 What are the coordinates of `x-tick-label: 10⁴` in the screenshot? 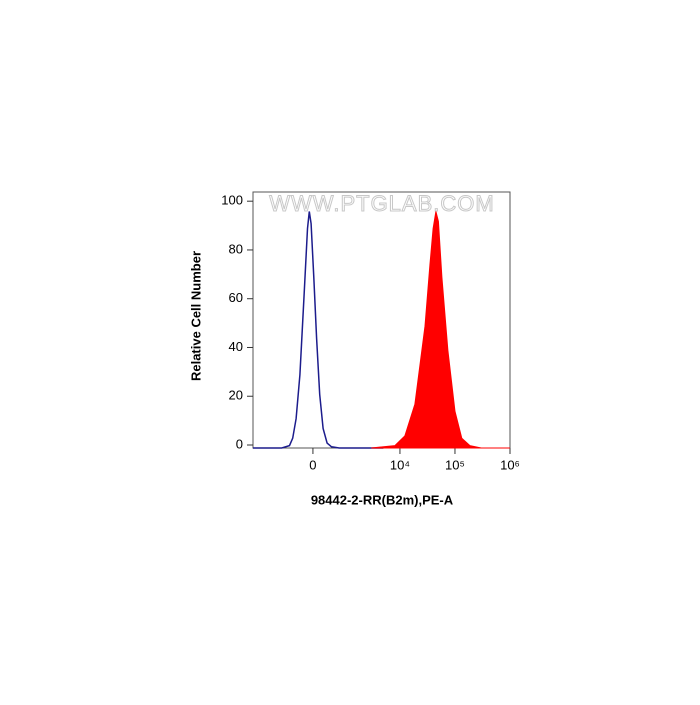 It's located at (400, 464).